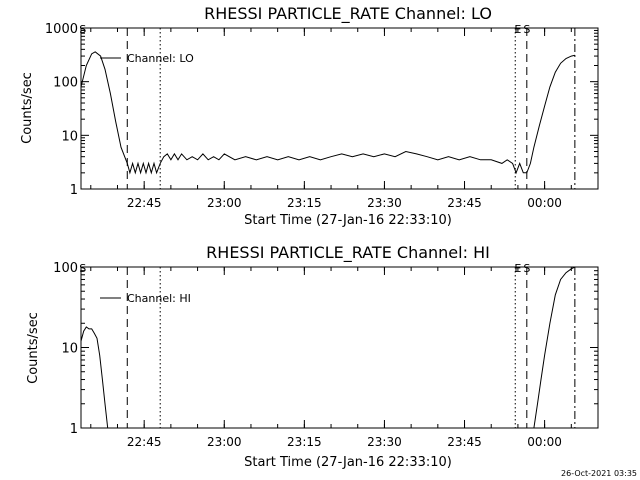 This screenshot has width=640, height=480. Describe the element at coordinates (599, 473) in the screenshot. I see `timestamp: 26-Oct-2021 03:35` at that location.